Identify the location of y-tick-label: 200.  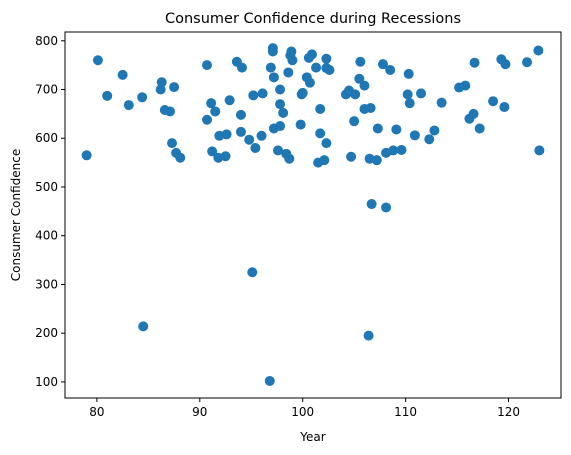
(46, 333).